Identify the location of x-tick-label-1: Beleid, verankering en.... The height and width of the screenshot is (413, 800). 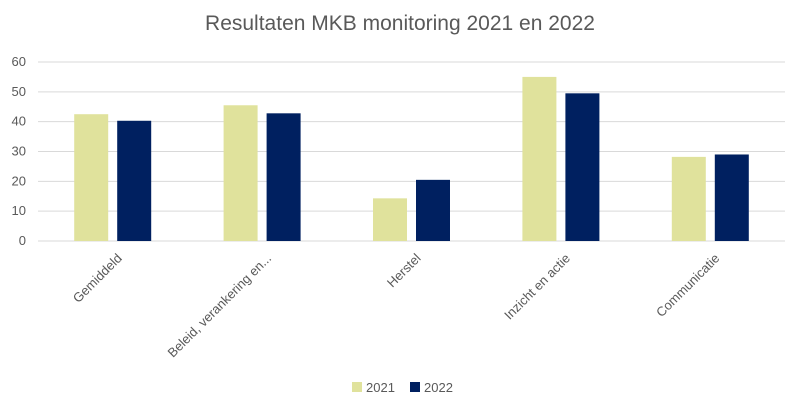
(219, 306).